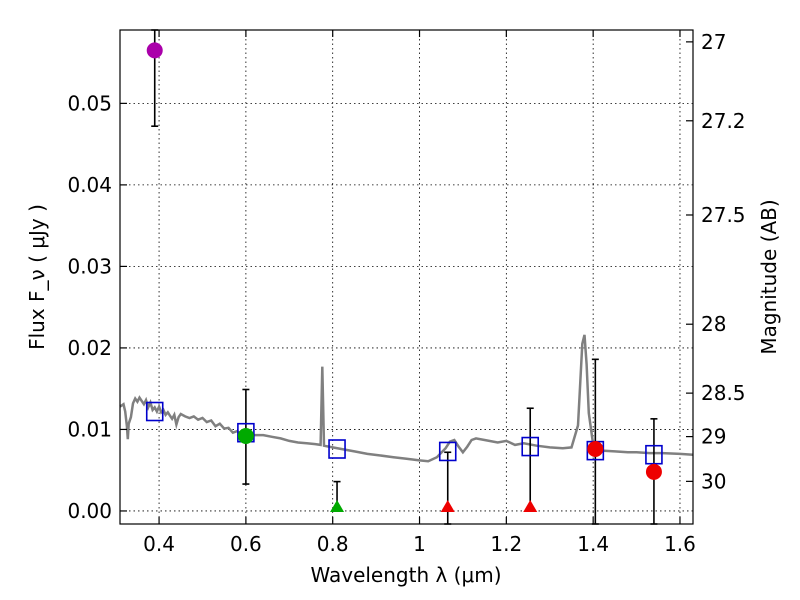  Describe the element at coordinates (89, 429) in the screenshot. I see `y-tick-label: 0.01` at that location.